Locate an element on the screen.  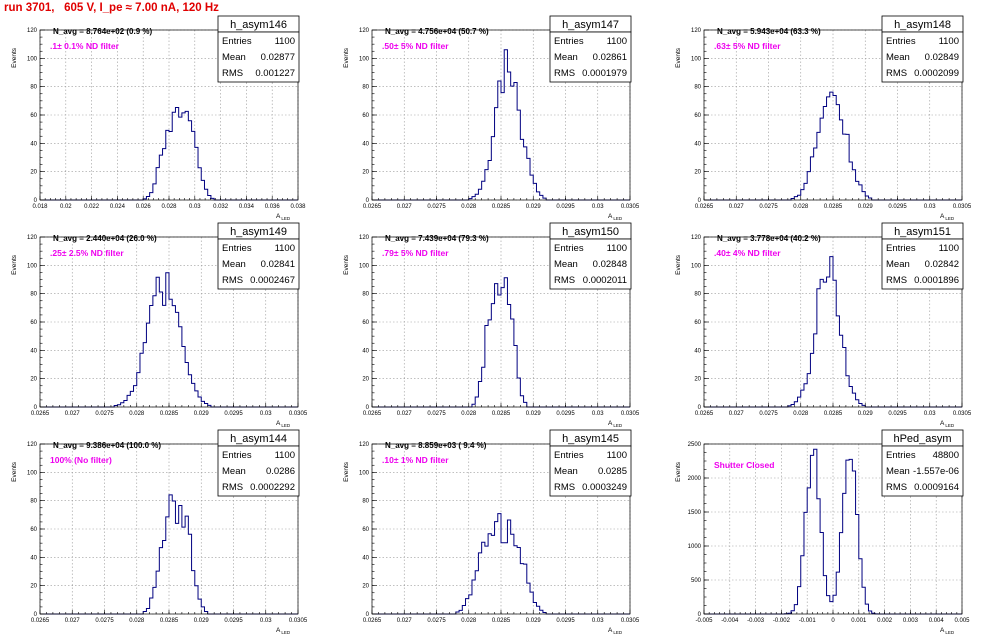
stats-value: 0.0003249 is located at coordinates (604, 487).